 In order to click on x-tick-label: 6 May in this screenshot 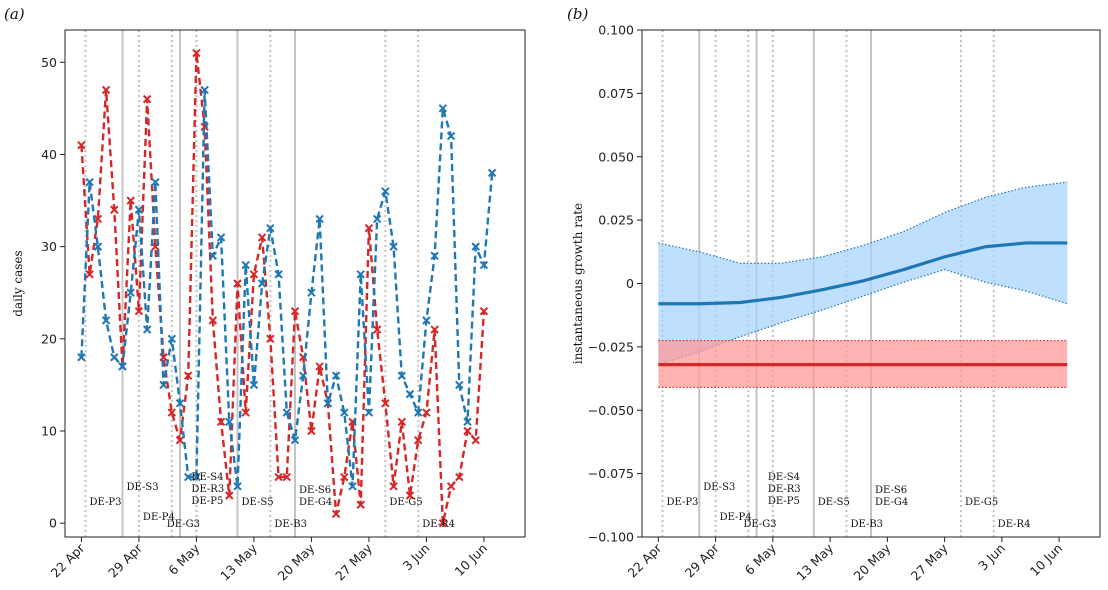, I will do `click(184, 559)`.